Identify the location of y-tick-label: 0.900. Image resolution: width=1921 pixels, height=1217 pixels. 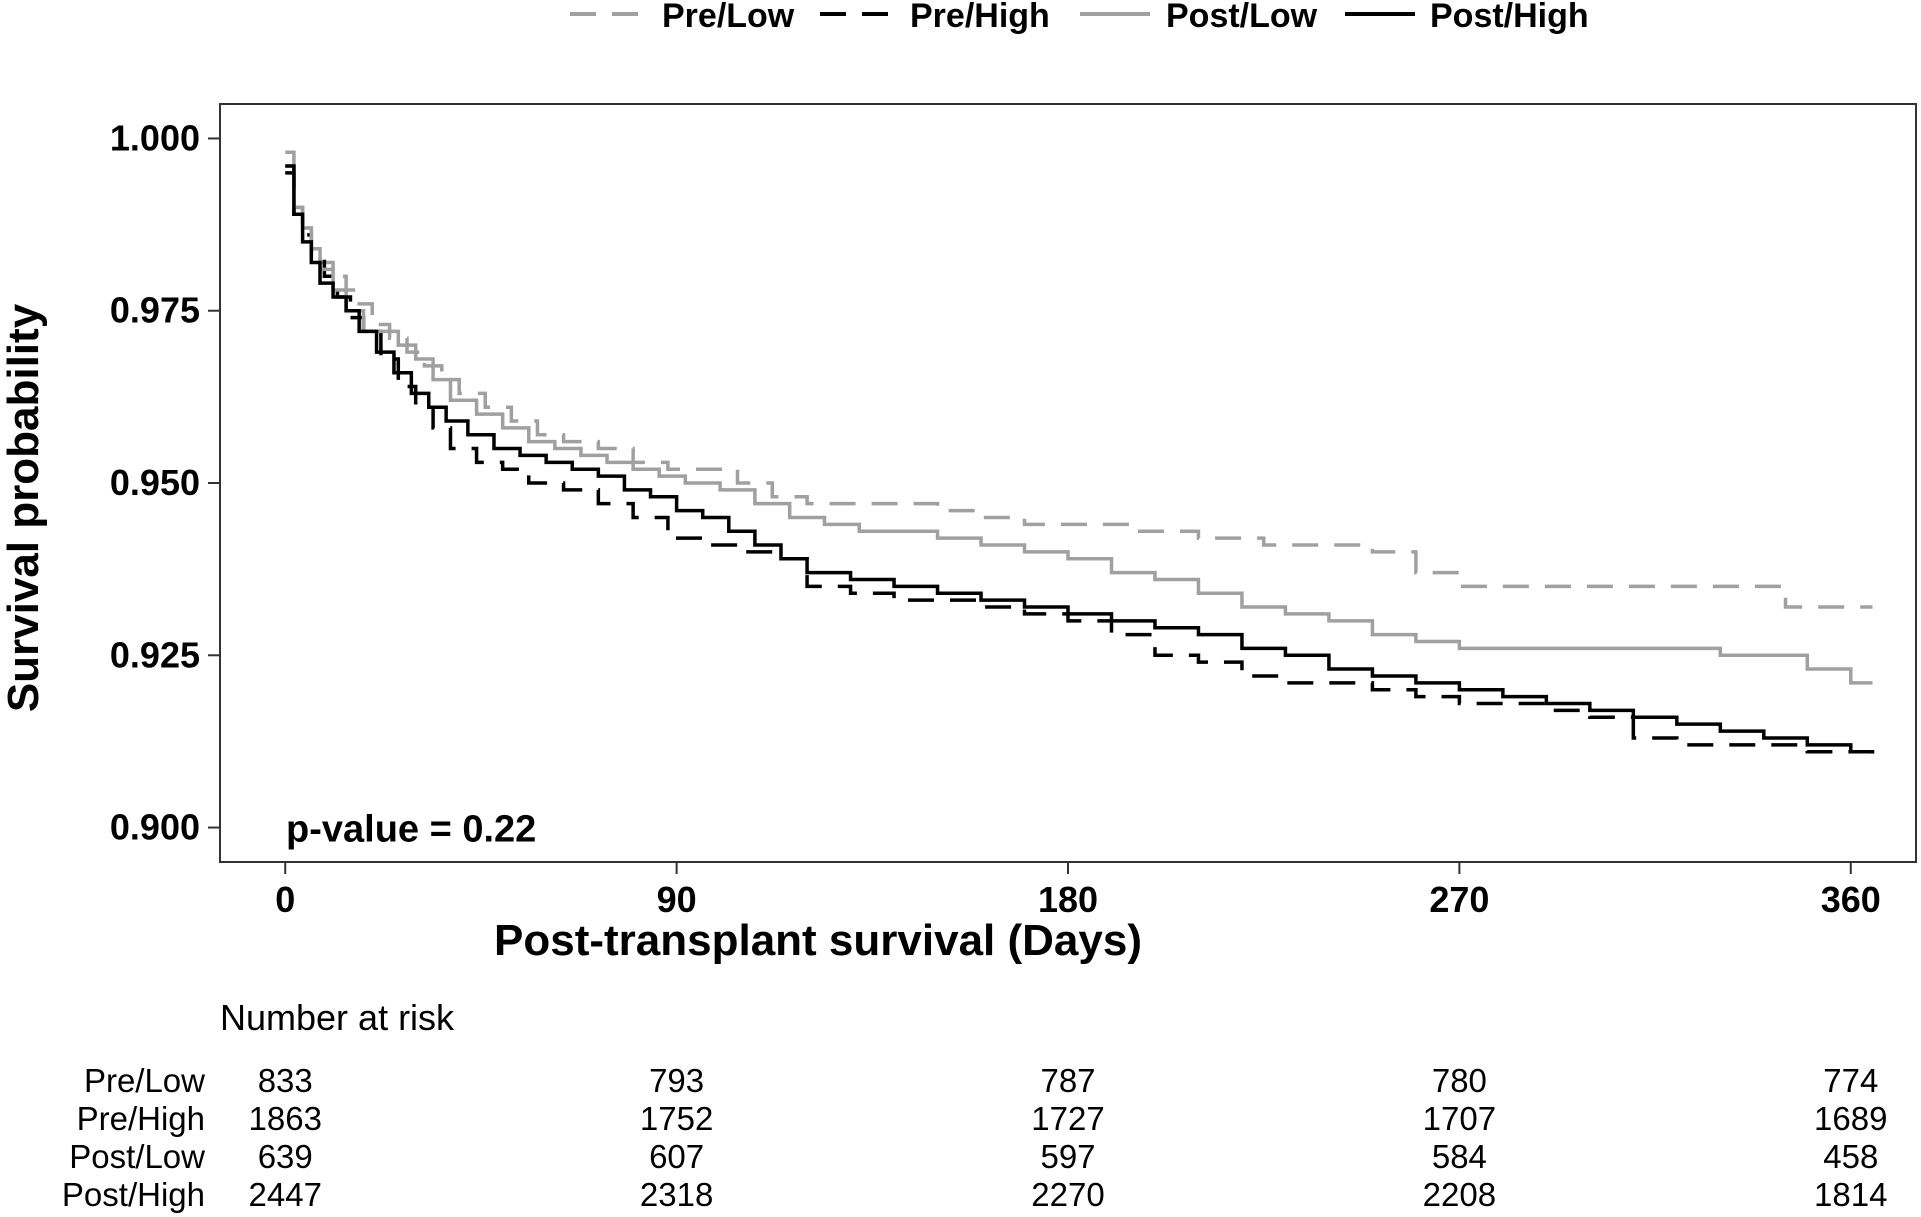
(155, 827).